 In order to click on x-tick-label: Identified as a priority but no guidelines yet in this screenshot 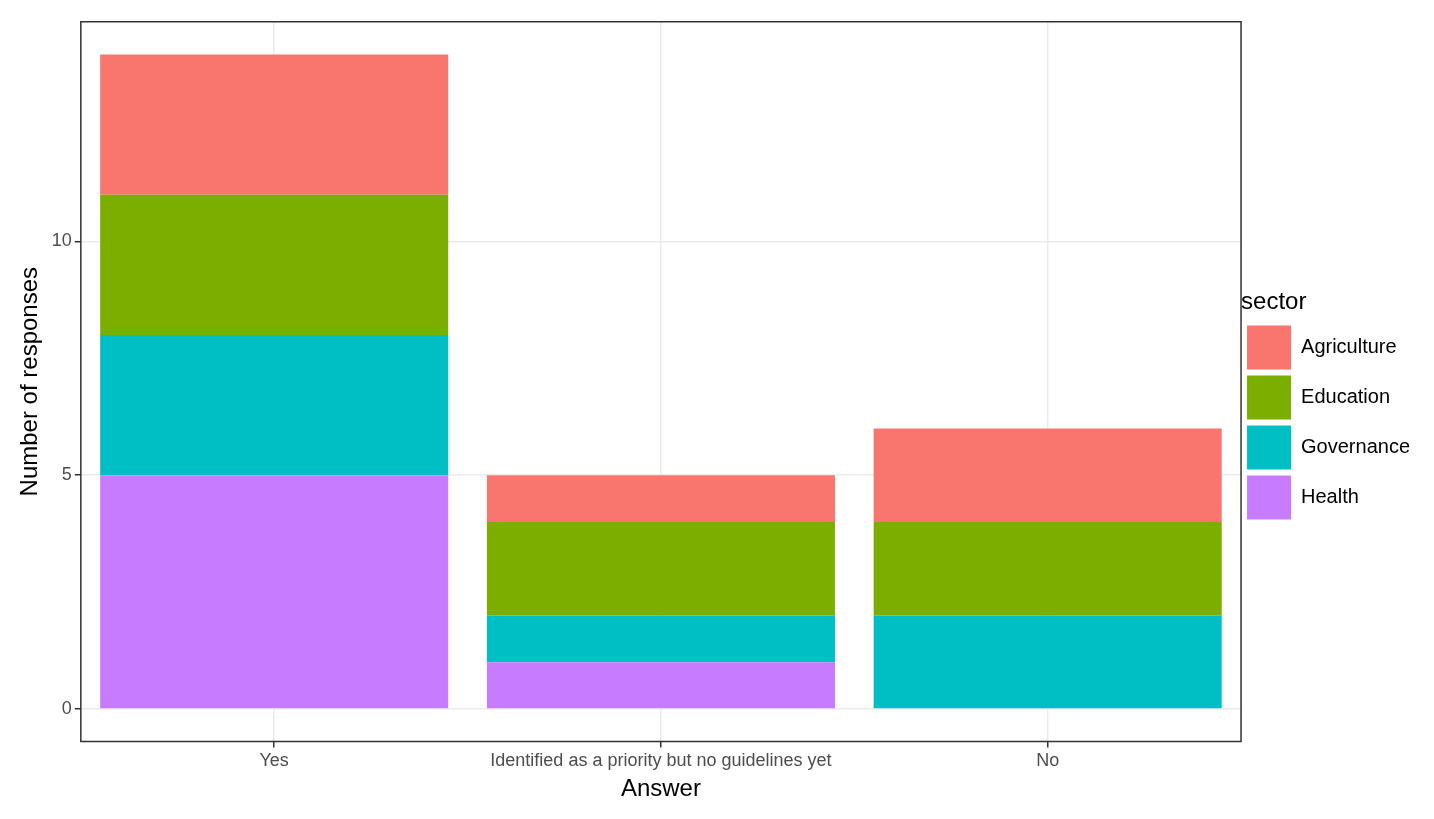, I will do `click(661, 760)`.